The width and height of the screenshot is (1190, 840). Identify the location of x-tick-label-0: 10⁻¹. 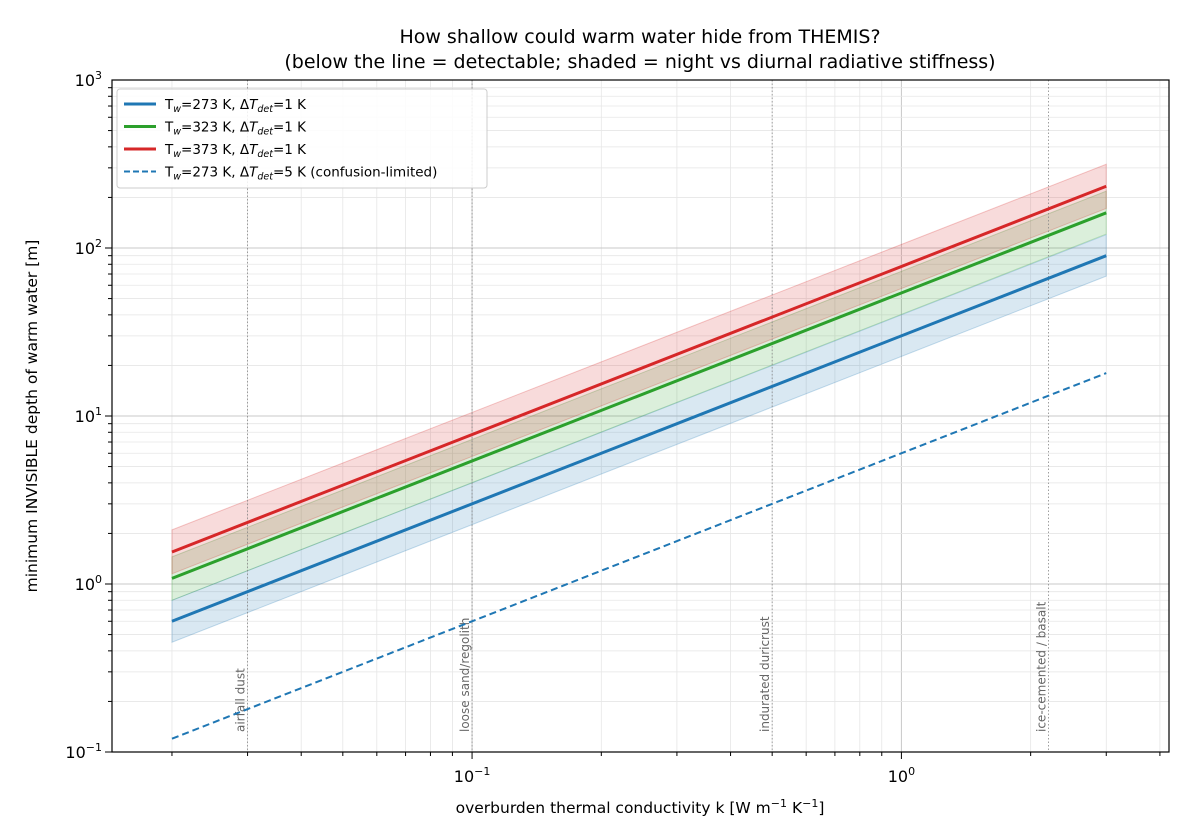
(472, 775).